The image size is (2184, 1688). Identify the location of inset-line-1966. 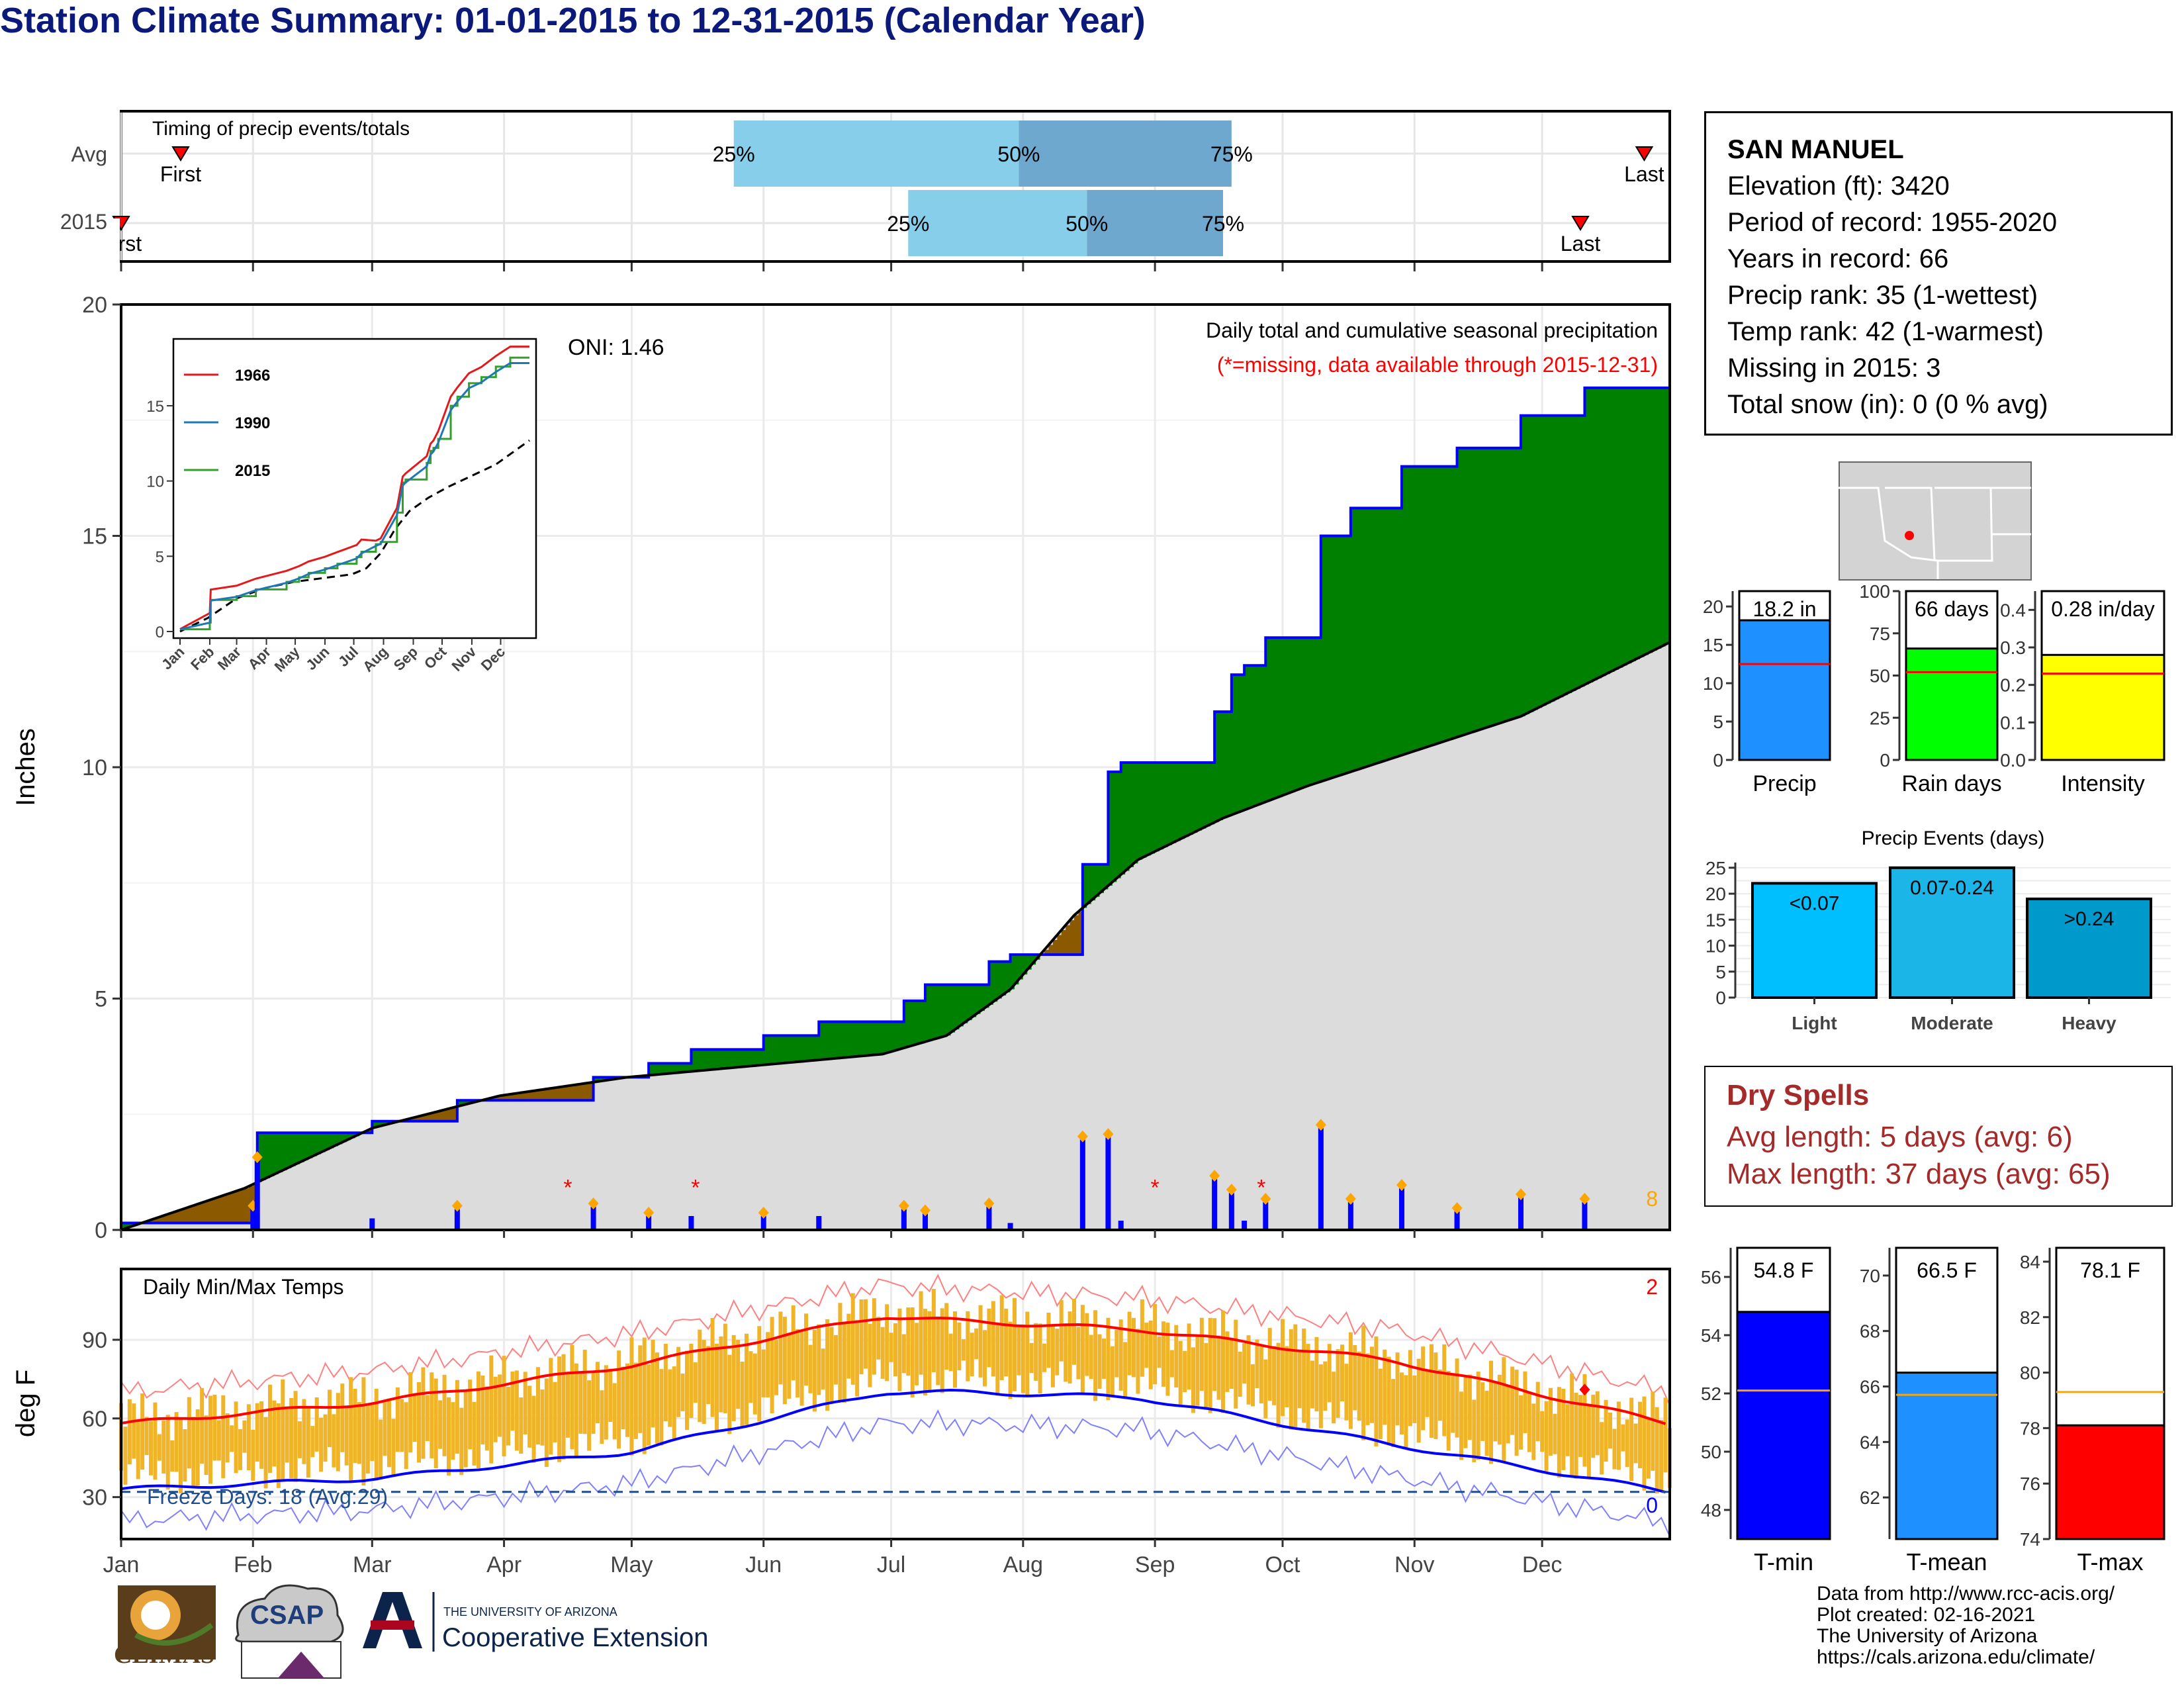
(354, 488).